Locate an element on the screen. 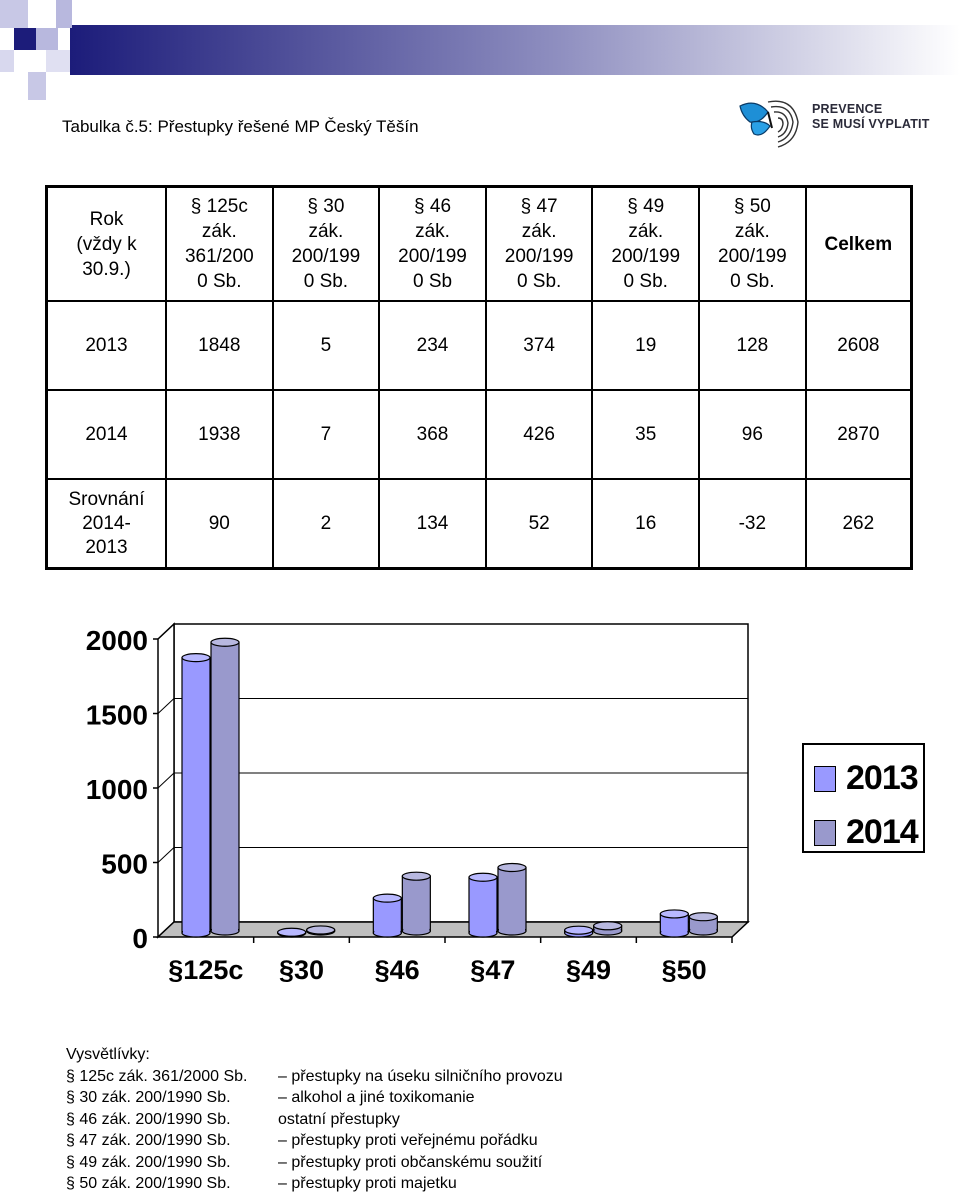  note-key: § 30 zák. 200/1990 Sb. is located at coordinates (148, 1097).